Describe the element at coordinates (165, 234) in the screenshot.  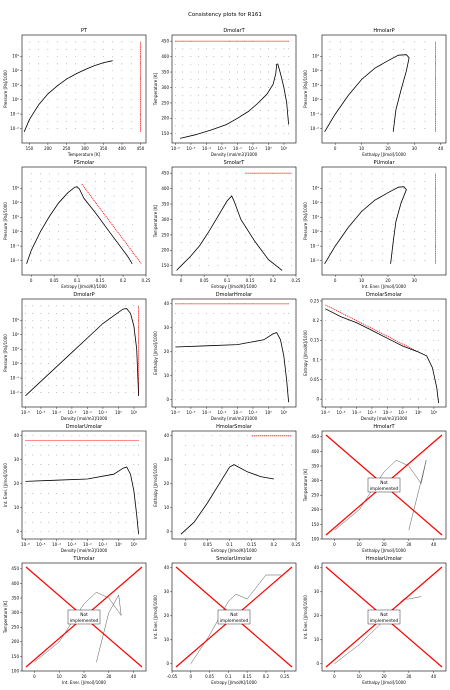
I see `y-tick-label: 250` at that location.